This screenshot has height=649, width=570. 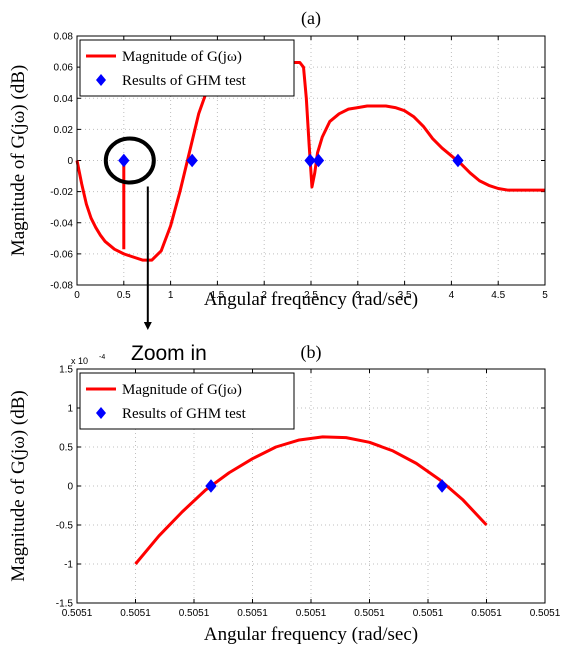 I want to click on x-tick-label: 3.5, so click(x=405, y=295).